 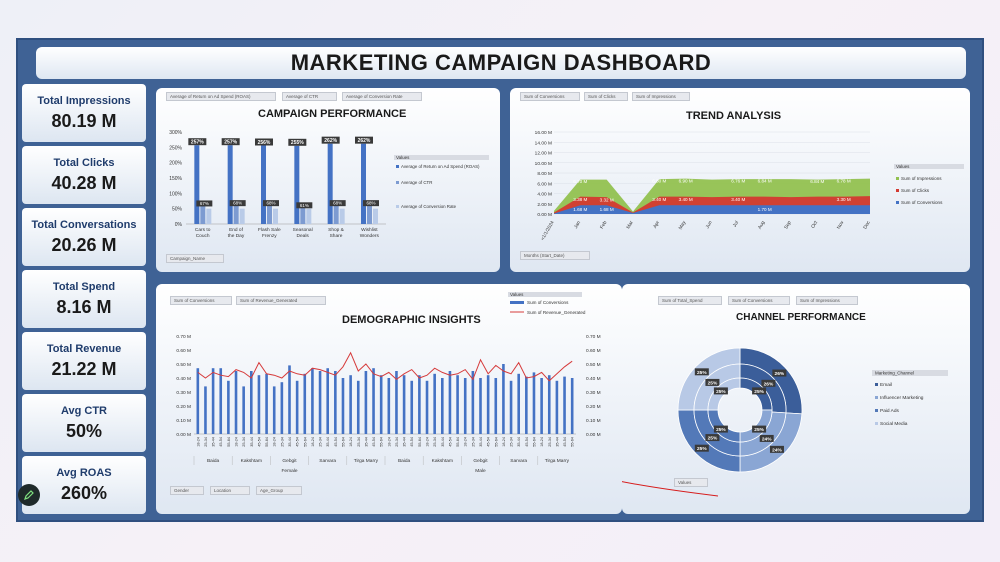 What do you see at coordinates (369, 230) in the screenshot?
I see `x-tick-label: Wishlist` at bounding box center [369, 230].